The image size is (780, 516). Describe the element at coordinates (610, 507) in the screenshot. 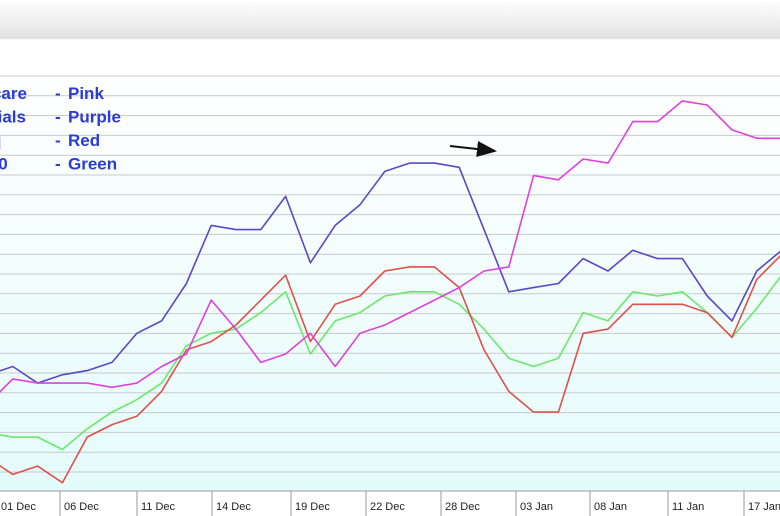

I see `x-tick-label: 08 Jan` at that location.